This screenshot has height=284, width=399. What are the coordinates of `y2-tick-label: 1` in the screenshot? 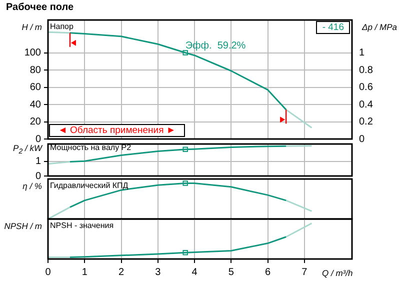 It's located at (362, 53).